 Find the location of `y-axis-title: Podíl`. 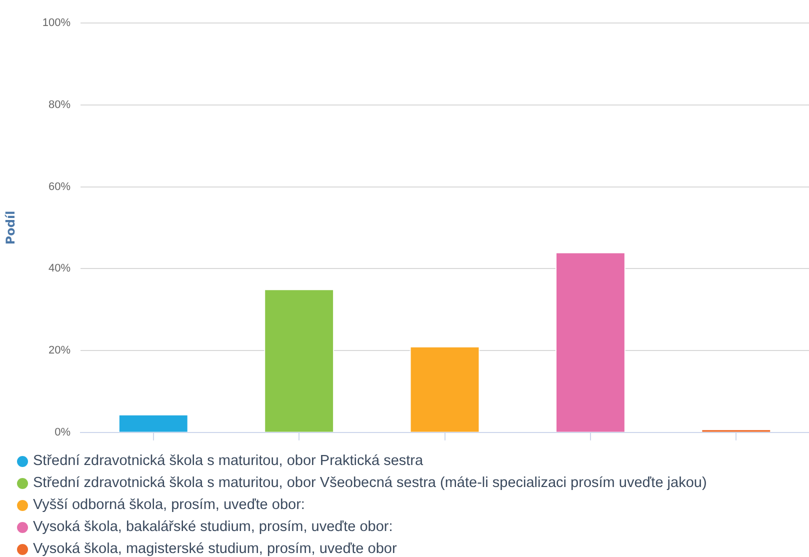

y-axis-title: Podíl is located at coordinates (10, 227).